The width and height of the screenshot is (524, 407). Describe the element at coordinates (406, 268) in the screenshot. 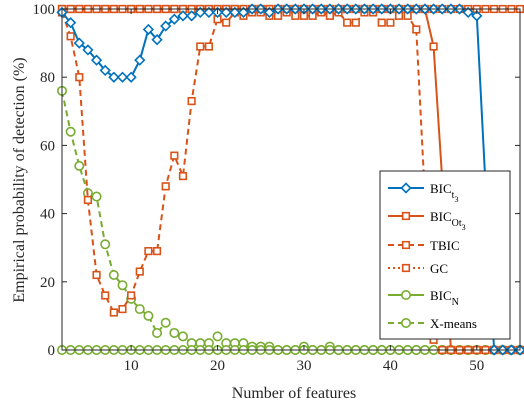

I see `legend-marker-GC` at that location.